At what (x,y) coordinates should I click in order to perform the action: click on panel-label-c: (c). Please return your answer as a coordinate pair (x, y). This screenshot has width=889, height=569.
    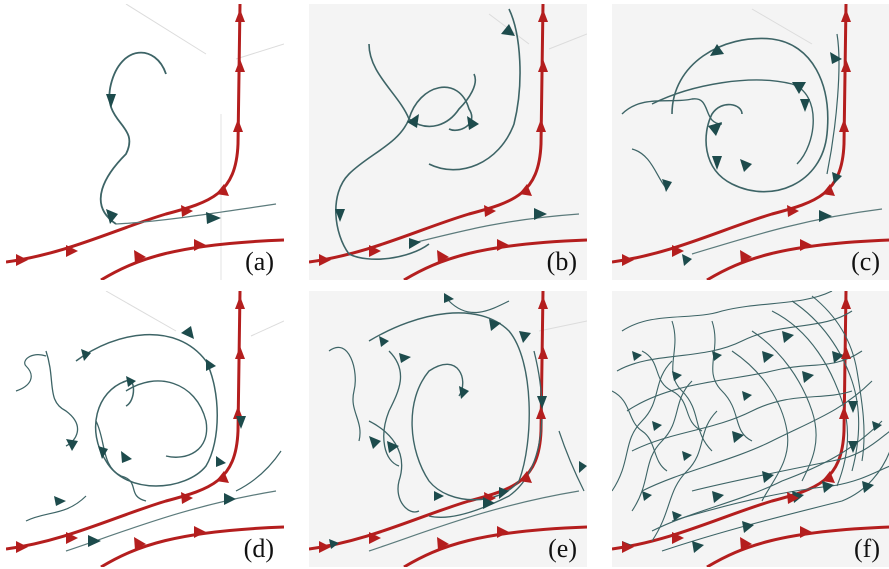
    Looking at the image, I should click on (865, 261).